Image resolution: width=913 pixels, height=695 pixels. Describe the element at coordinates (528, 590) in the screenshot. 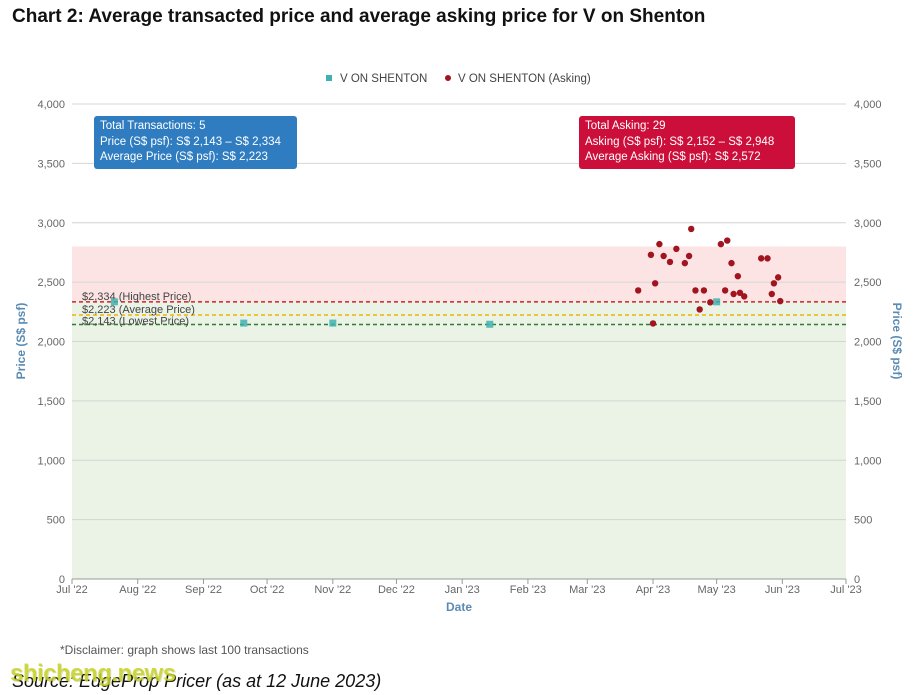

I see `x-tick-label: Feb '23` at that location.